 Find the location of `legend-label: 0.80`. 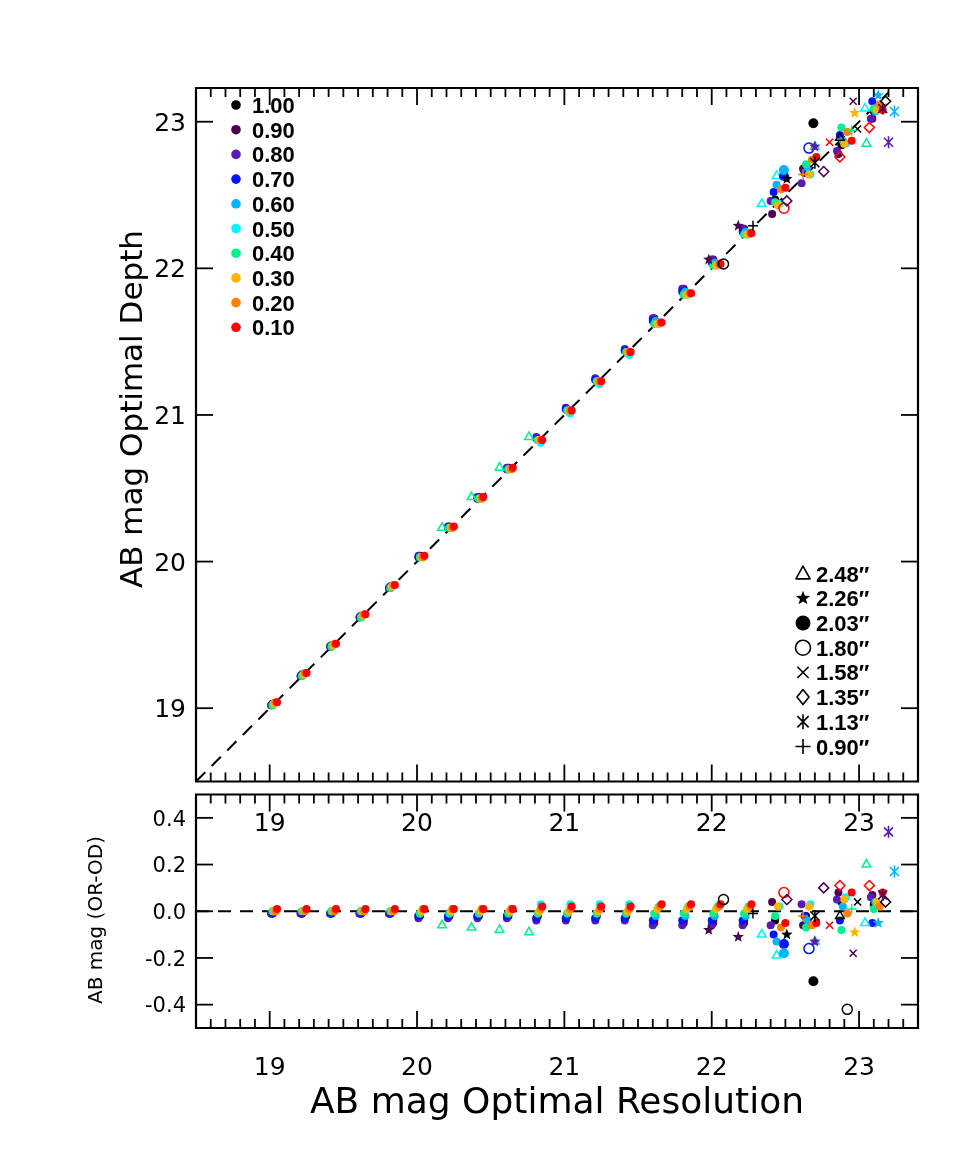

legend-label: 0.80 is located at coordinates (273, 155).